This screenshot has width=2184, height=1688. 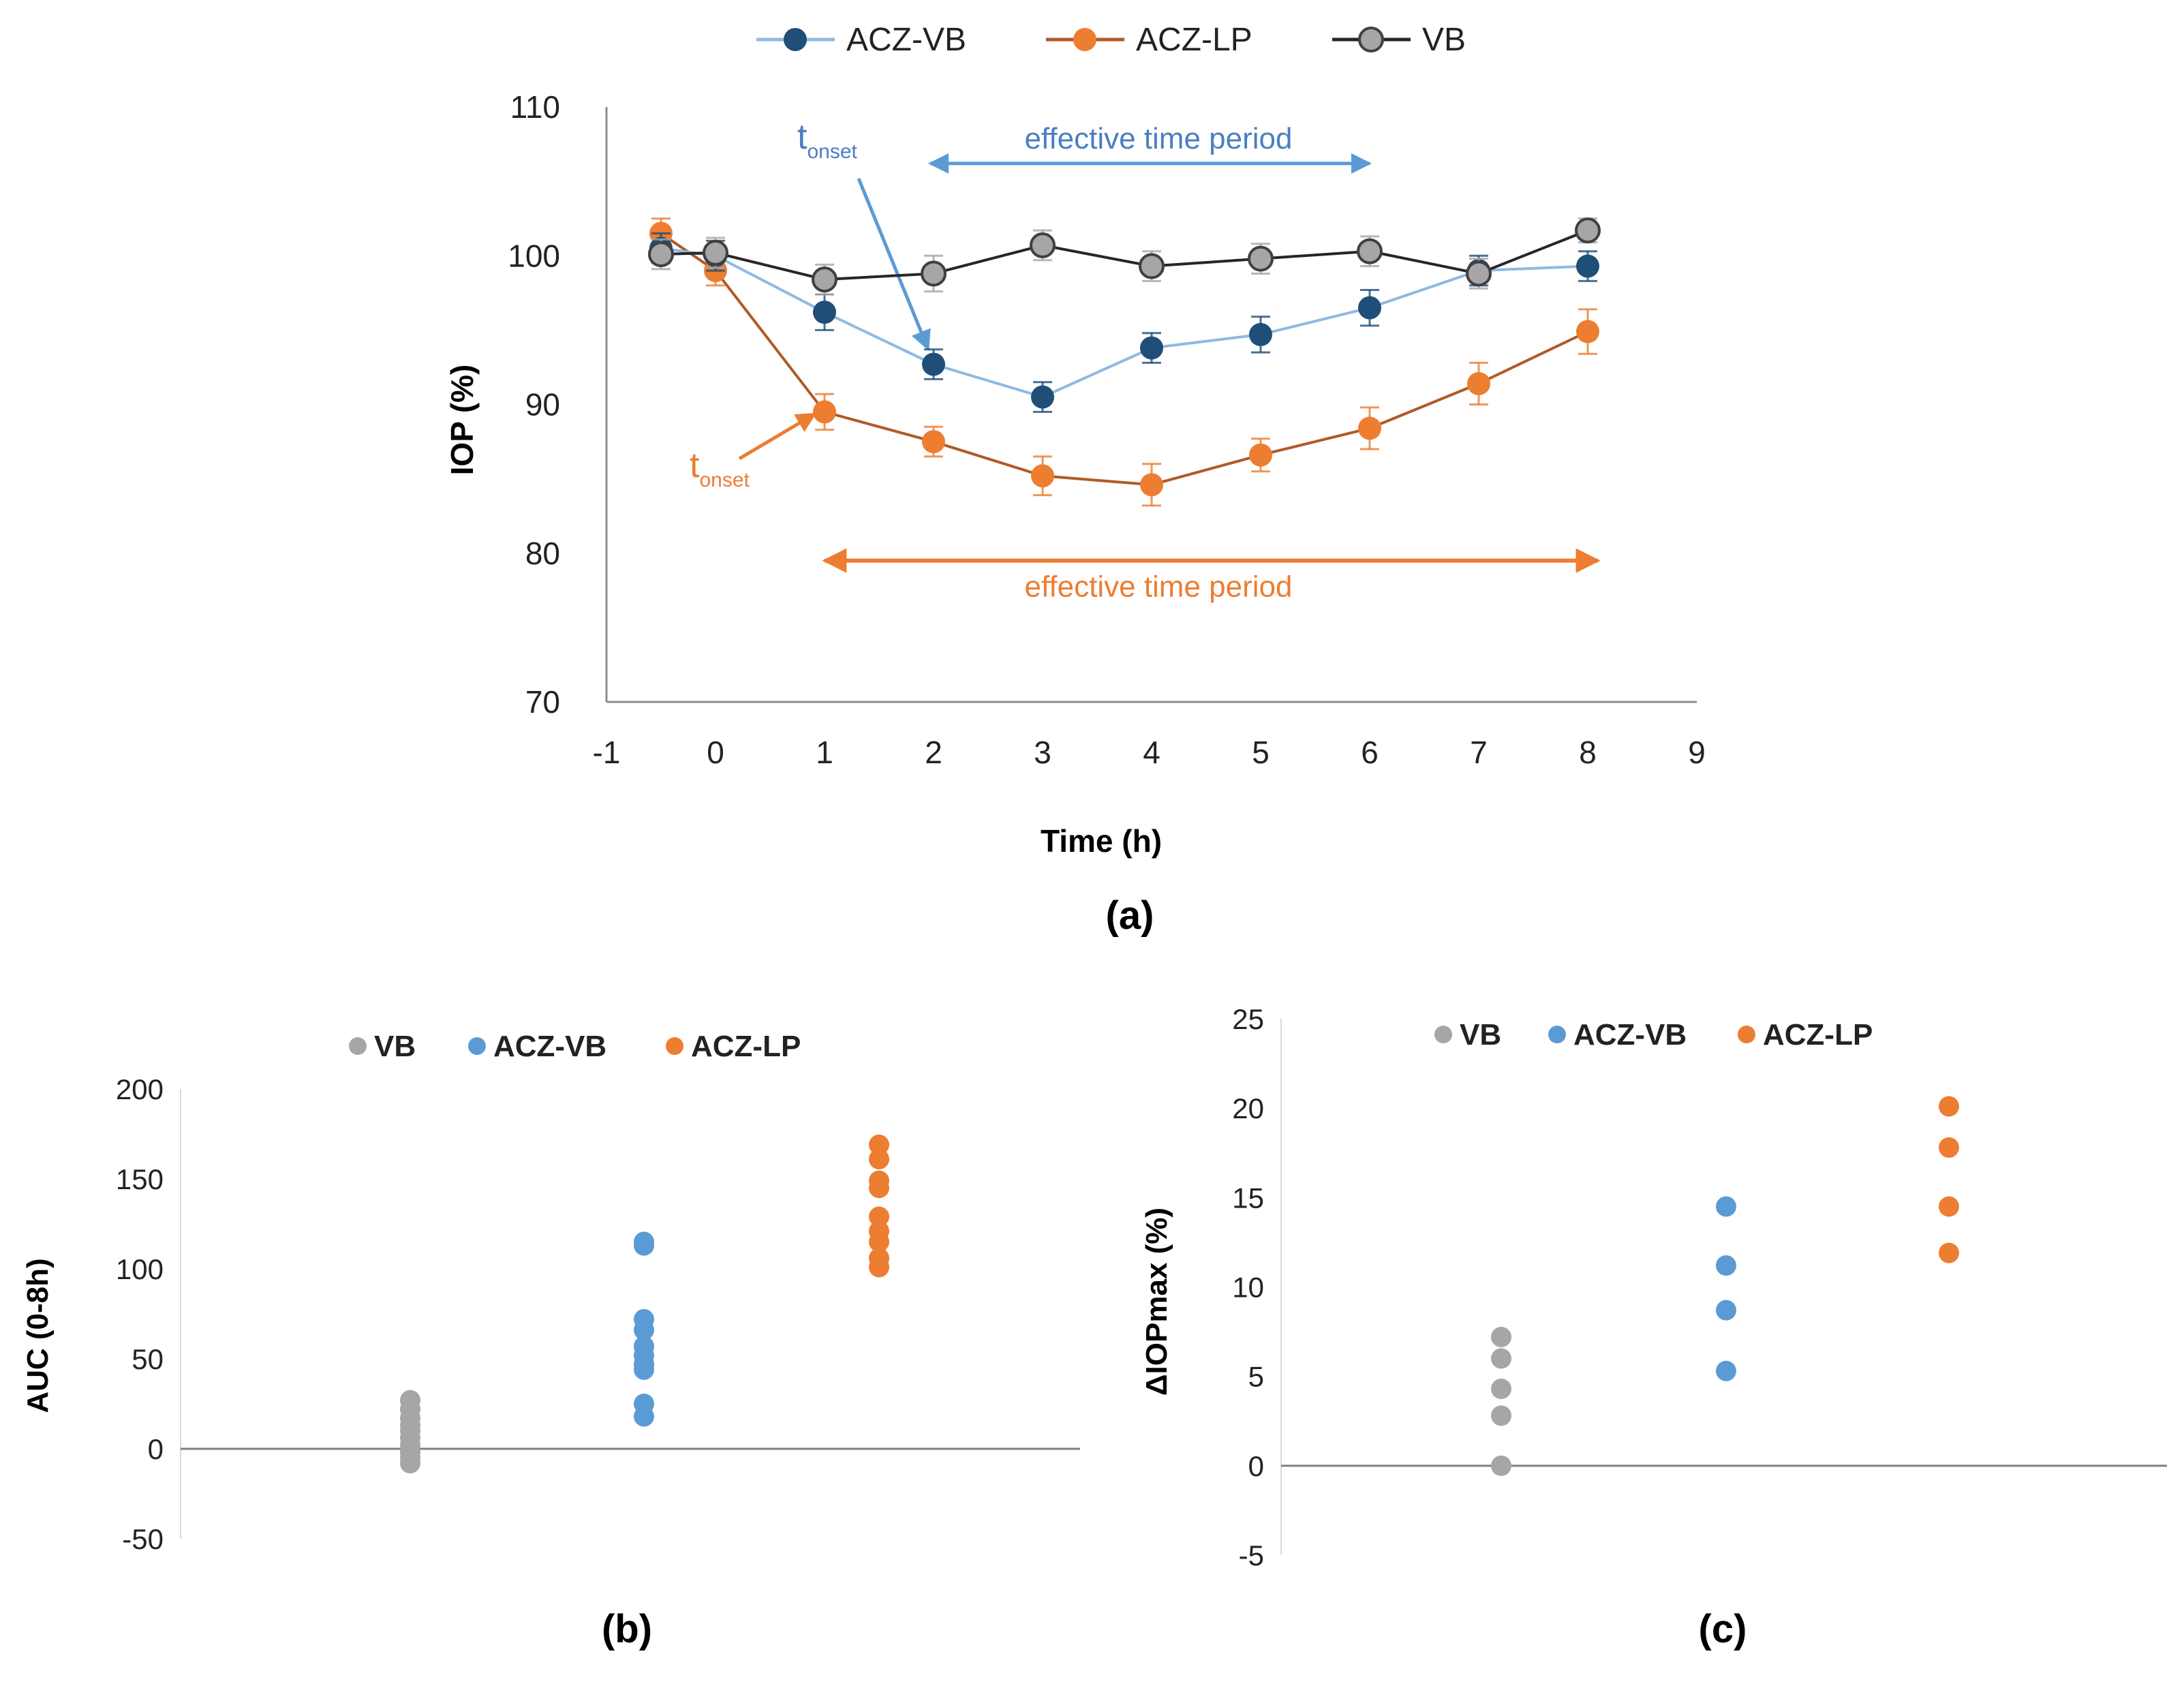 What do you see at coordinates (1251, 1555) in the screenshot?
I see `panel-c-y-tick-label: -5` at bounding box center [1251, 1555].